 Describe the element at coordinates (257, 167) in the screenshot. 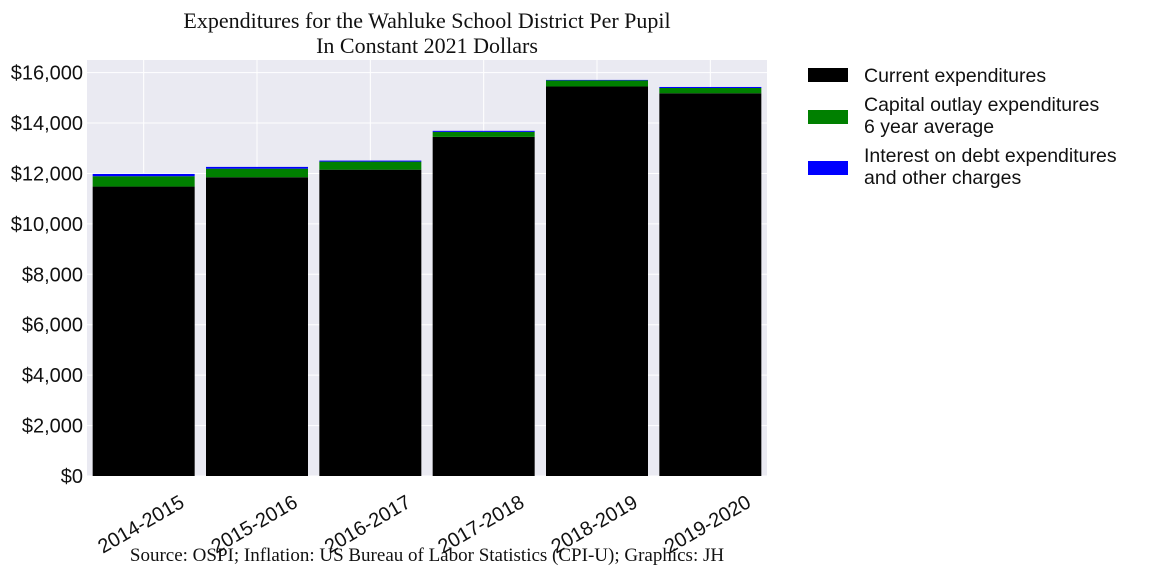

I see `bar-interest-on-debt-2015-2016` at that location.